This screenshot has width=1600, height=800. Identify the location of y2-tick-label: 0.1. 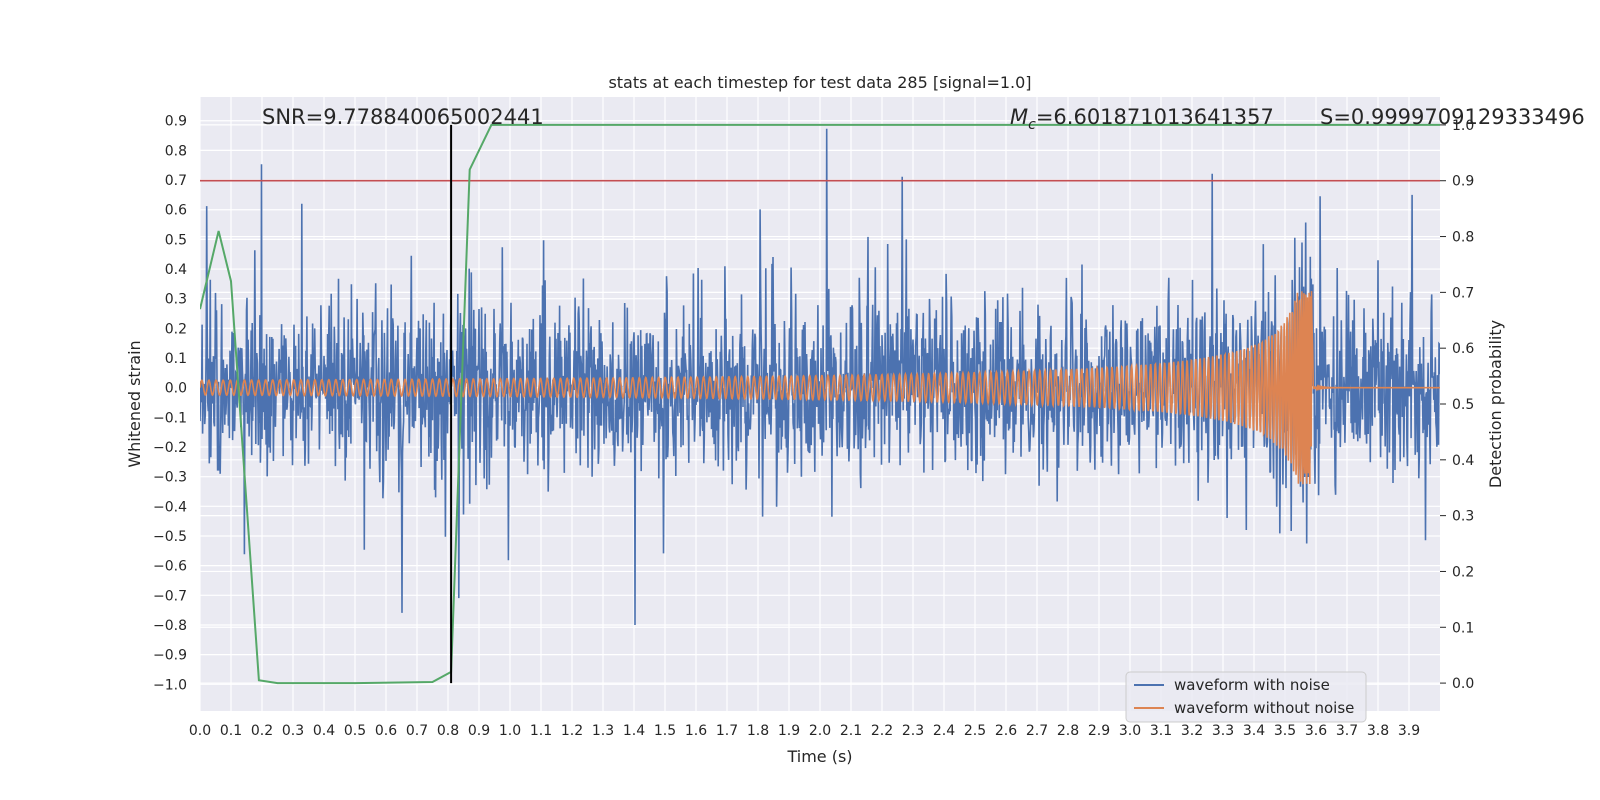
(1463, 628).